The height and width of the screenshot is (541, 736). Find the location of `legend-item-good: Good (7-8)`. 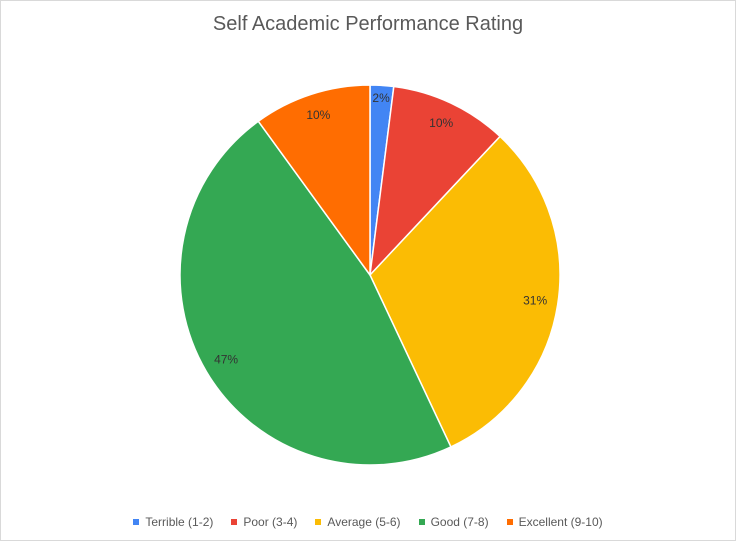

legend-item-good: Good (7-8) is located at coordinates (453, 522).